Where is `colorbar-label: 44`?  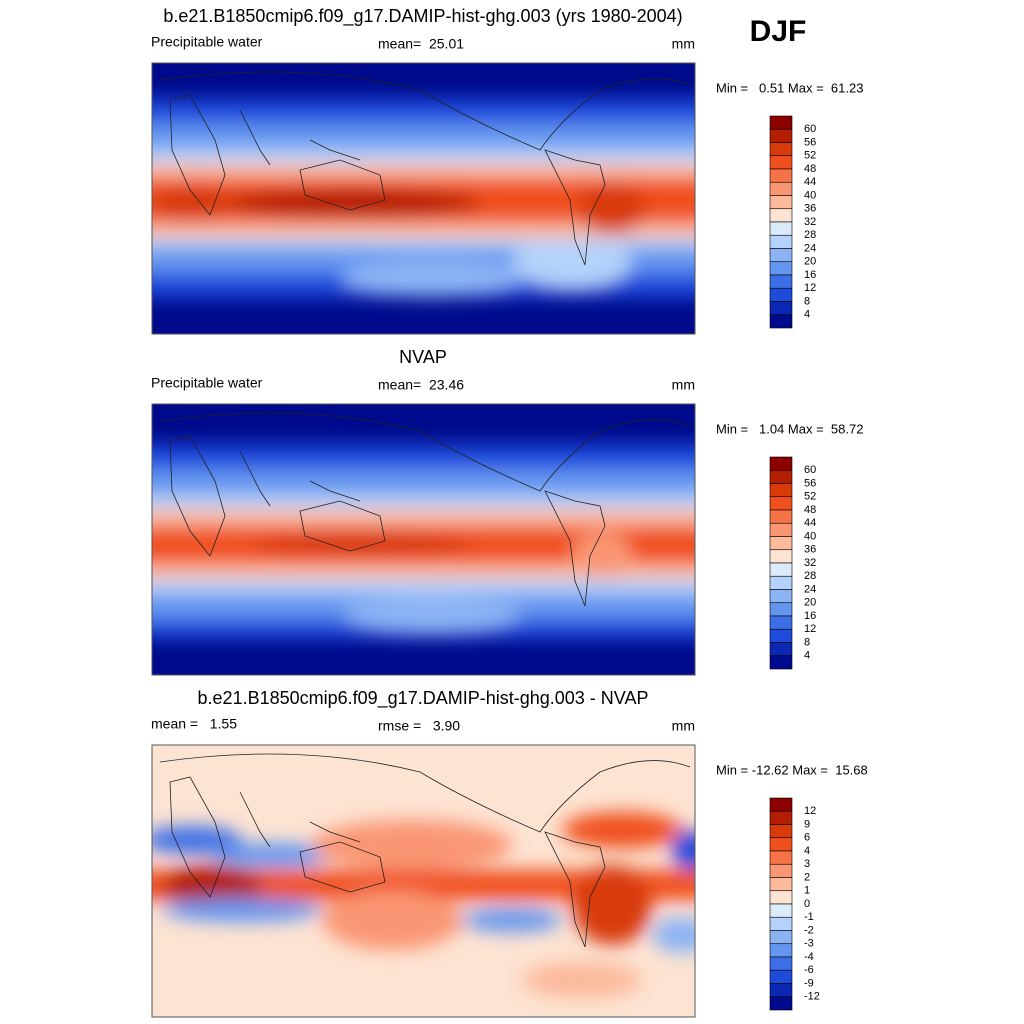 colorbar-label: 44 is located at coordinates (810, 523).